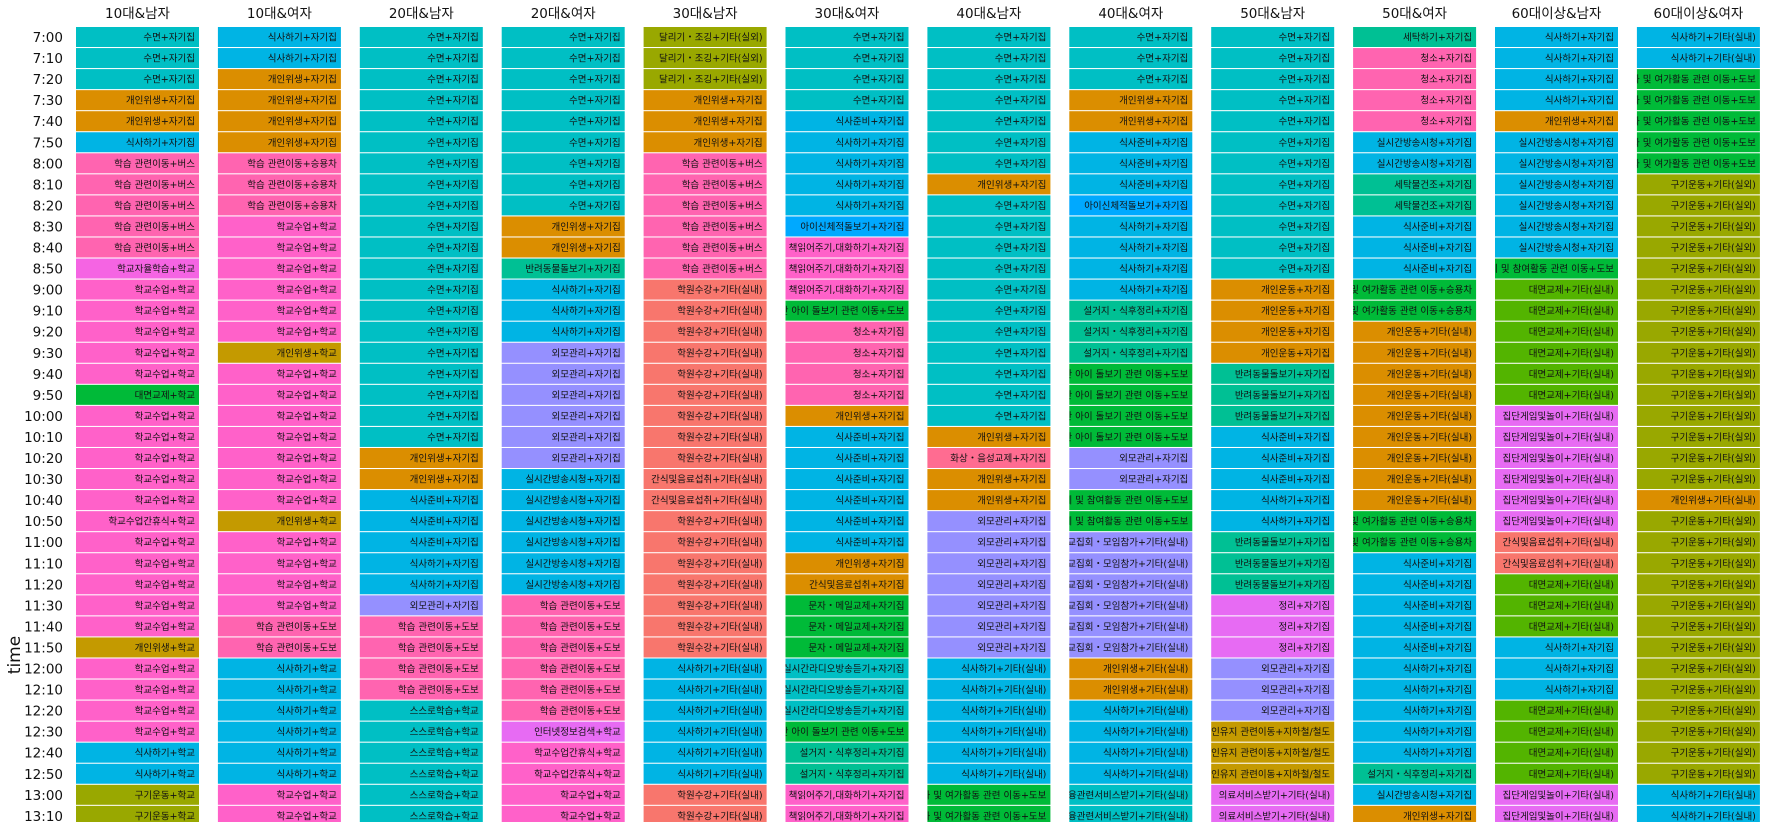 The width and height of the screenshot is (1766, 822). Describe the element at coordinates (1713, 606) in the screenshot. I see `cell-label: 구기운동+기타(실외)` at that location.